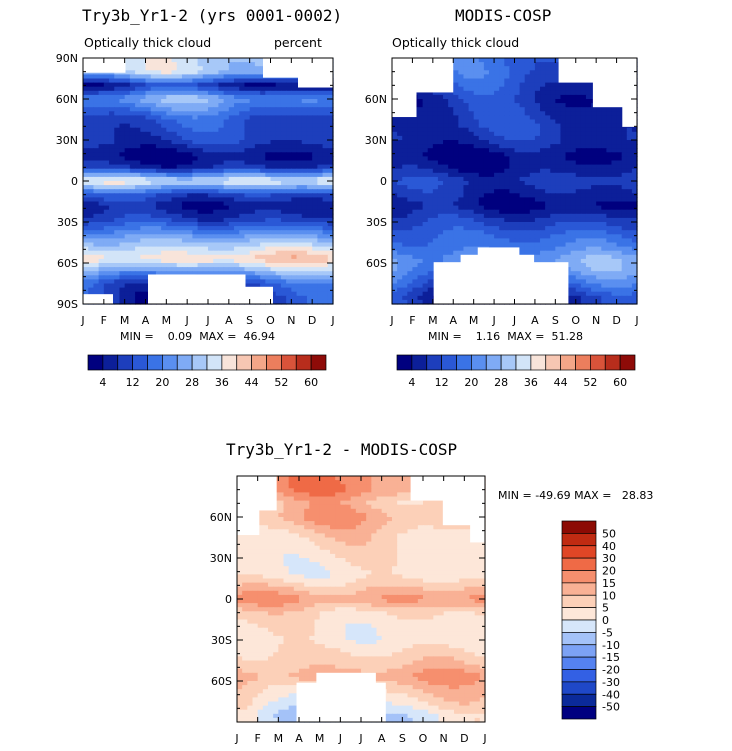 This screenshot has height=751, width=732. Describe the element at coordinates (249, 320) in the screenshot. I see `x-tick-label: S` at that location.